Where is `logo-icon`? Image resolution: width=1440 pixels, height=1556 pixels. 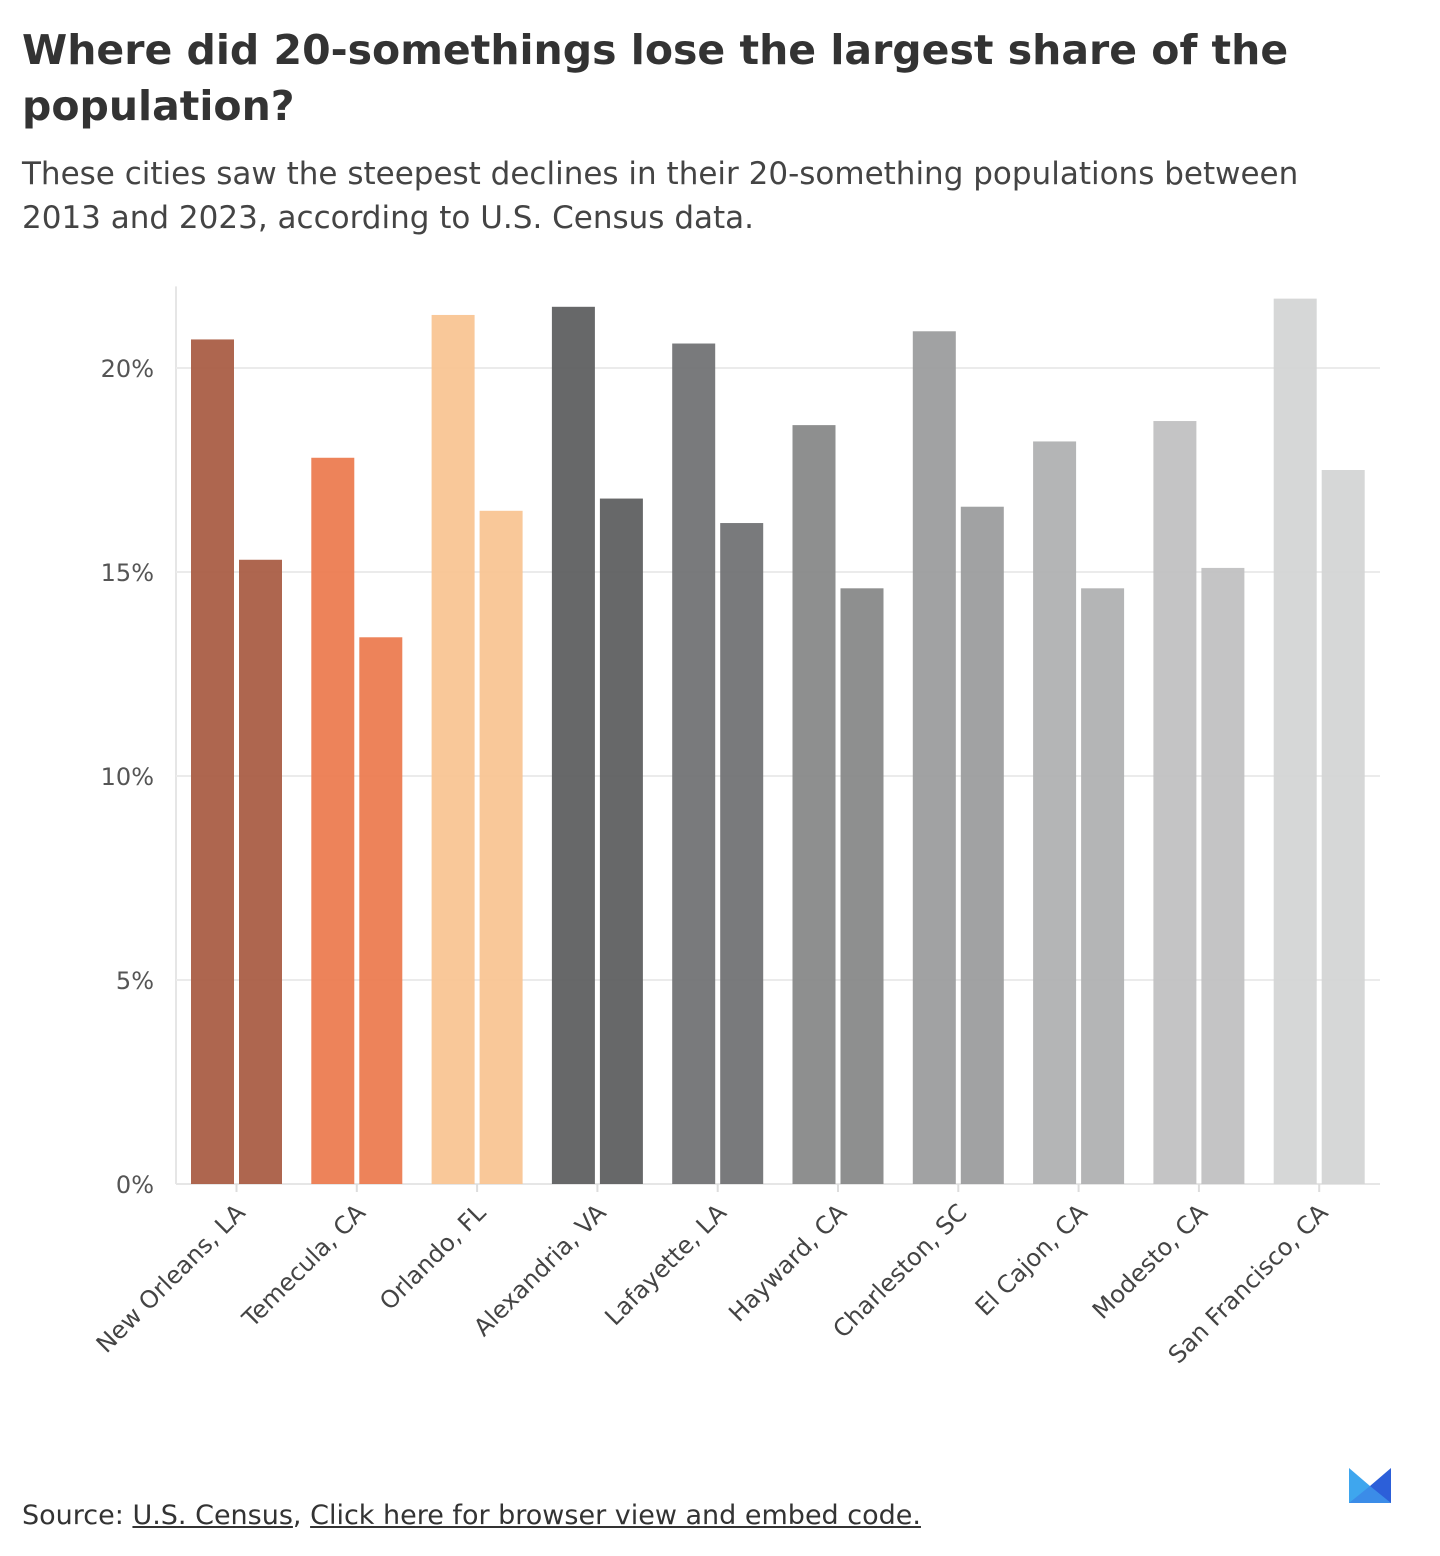
logo-icon is located at coordinates (1370, 1485).